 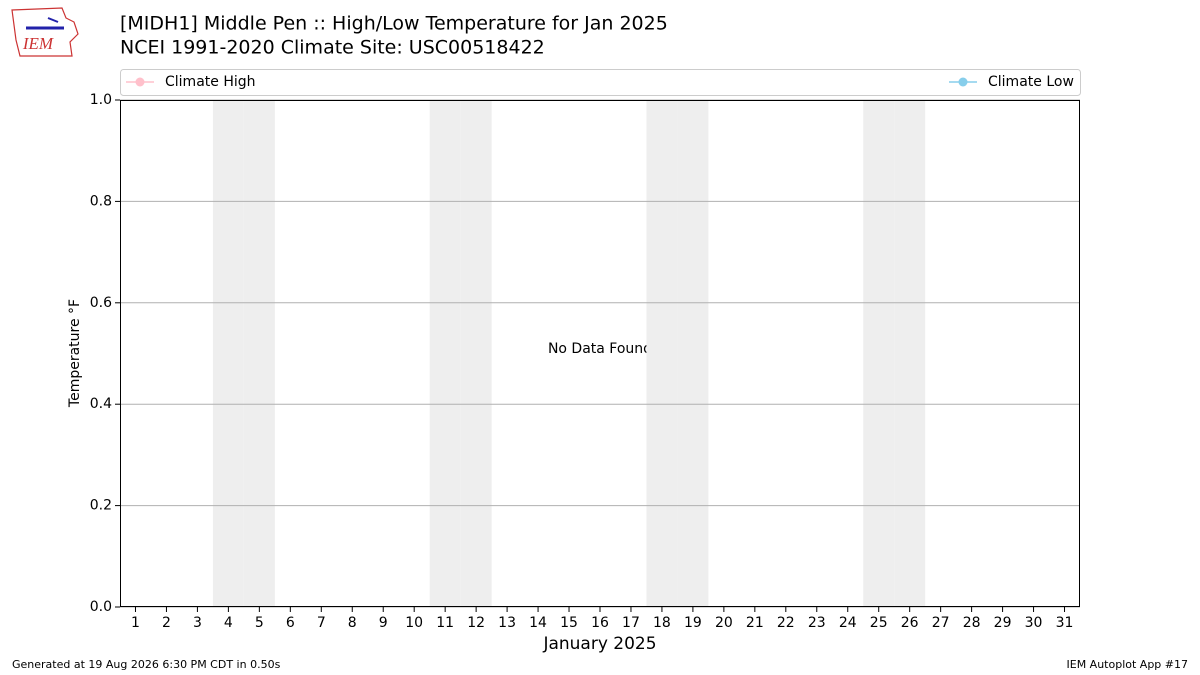 What do you see at coordinates (476, 623) in the screenshot?
I see `x-tick-label: 12` at bounding box center [476, 623].